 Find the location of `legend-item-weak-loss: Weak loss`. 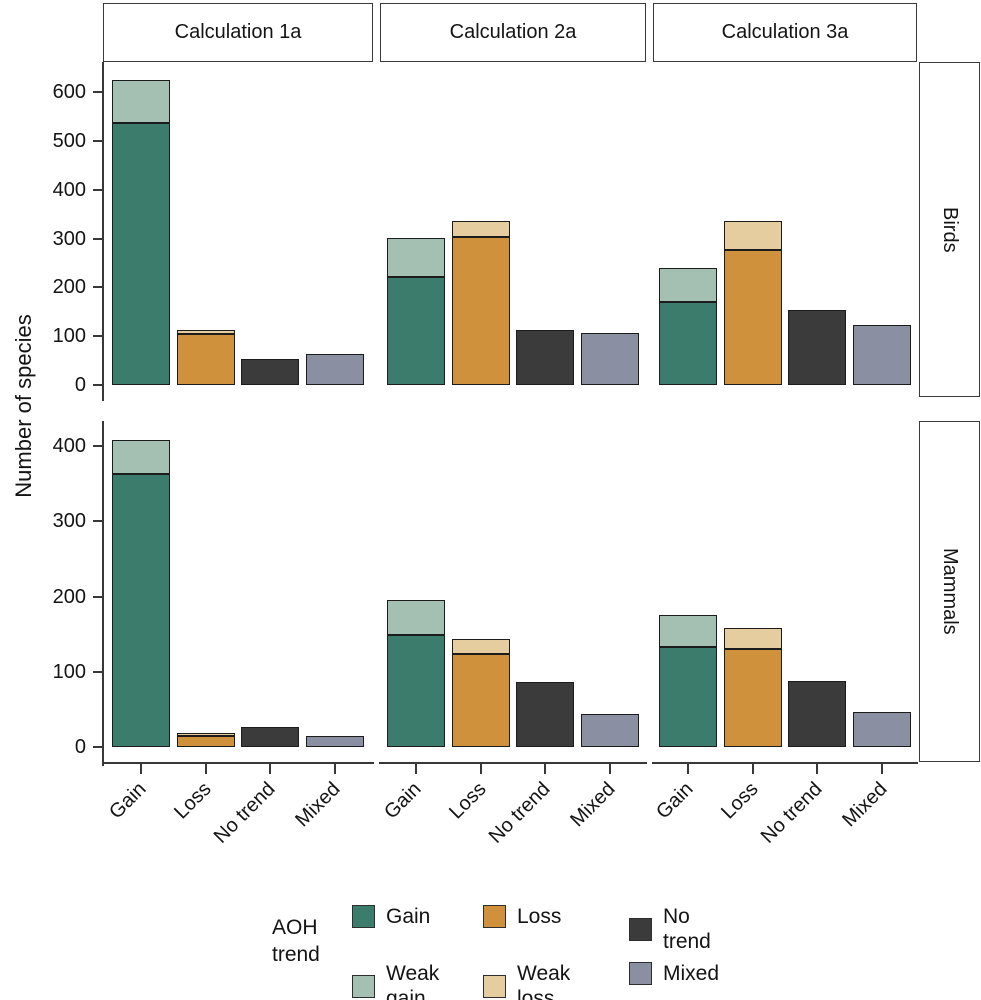

legend-item-weak-loss: Weak loss is located at coordinates (526, 980).